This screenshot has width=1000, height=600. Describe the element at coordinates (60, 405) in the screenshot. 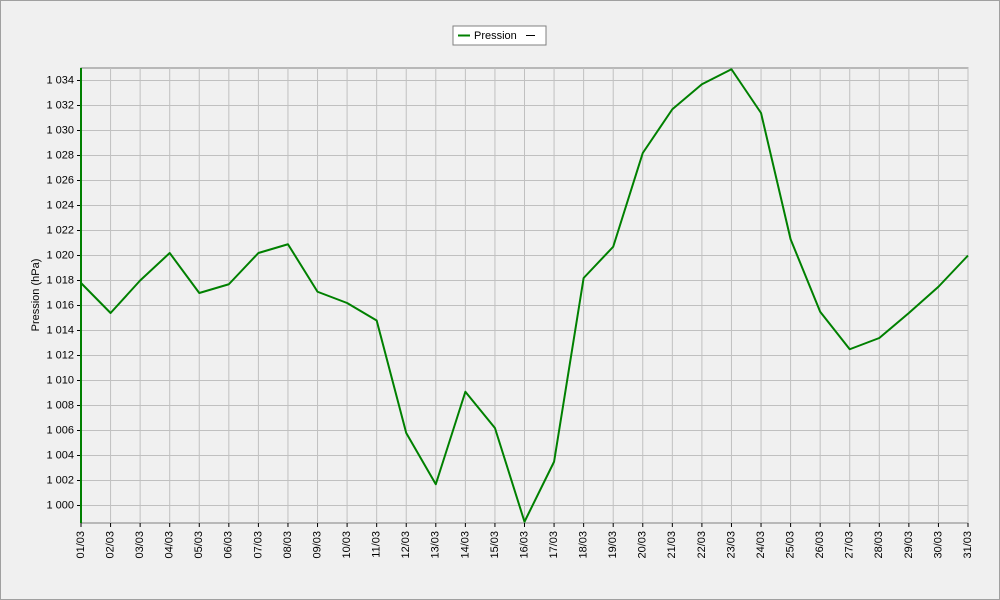

I see `y-tick-label: 1 008` at that location.